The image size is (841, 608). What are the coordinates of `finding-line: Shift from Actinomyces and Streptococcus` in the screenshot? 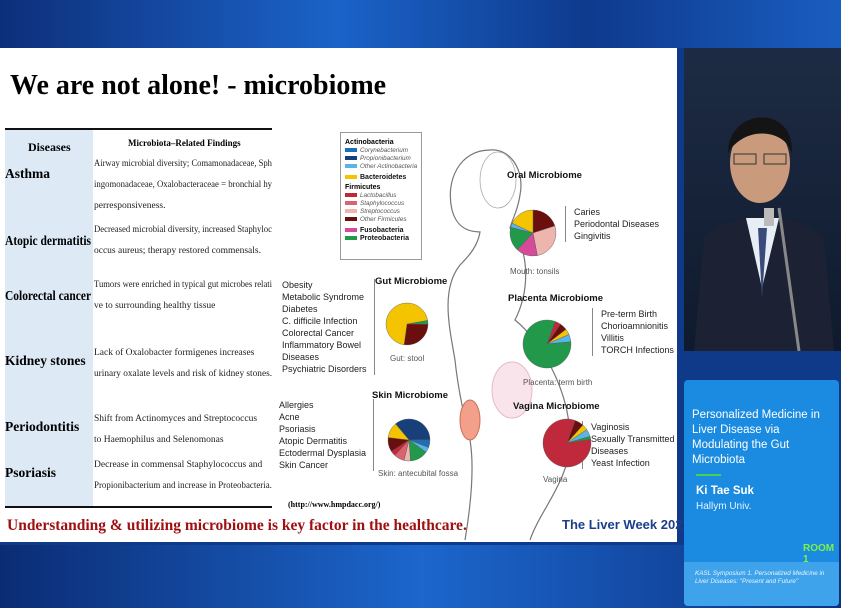 It's located at (176, 419).